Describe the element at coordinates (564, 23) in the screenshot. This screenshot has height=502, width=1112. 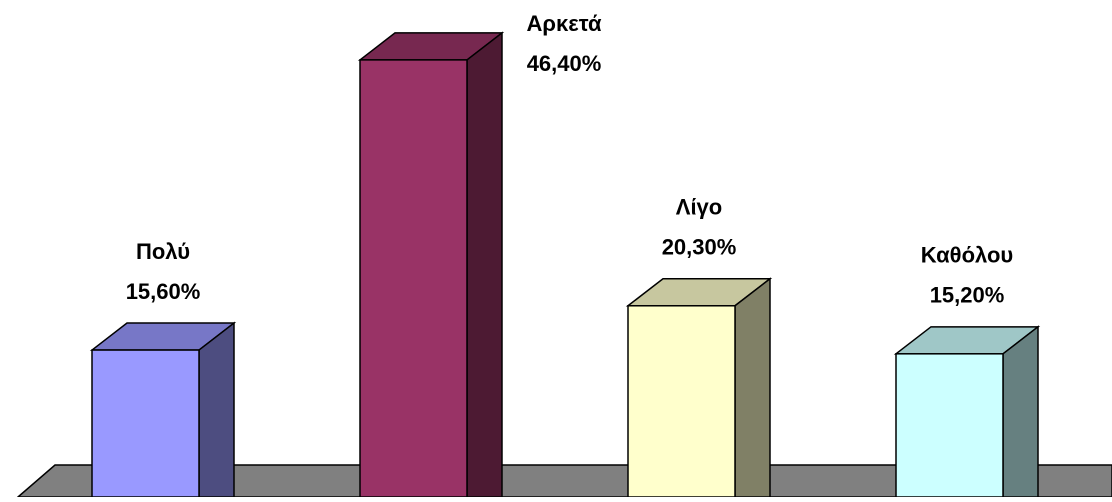
I see `category-label: Αρκετά` at that location.